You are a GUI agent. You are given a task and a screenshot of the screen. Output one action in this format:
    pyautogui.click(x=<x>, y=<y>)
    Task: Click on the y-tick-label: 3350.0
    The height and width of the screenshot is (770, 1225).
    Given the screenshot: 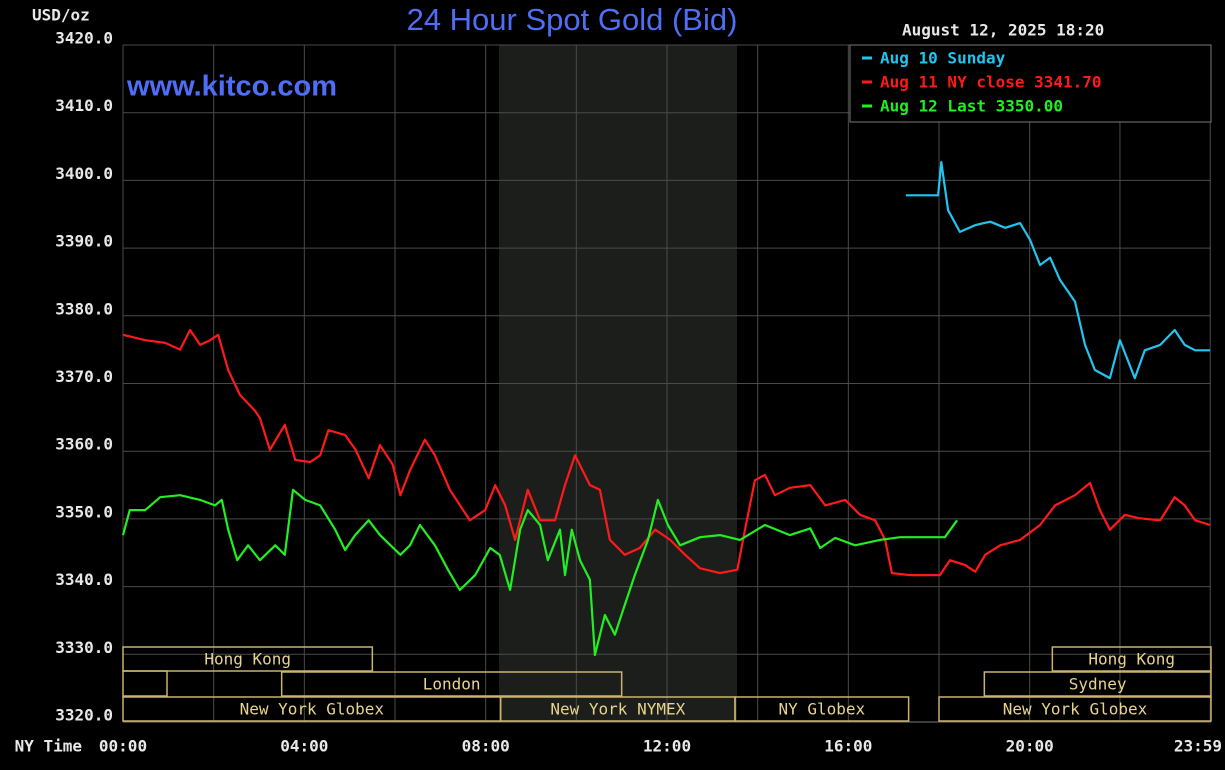 What is the action you would take?
    pyautogui.click(x=84, y=511)
    